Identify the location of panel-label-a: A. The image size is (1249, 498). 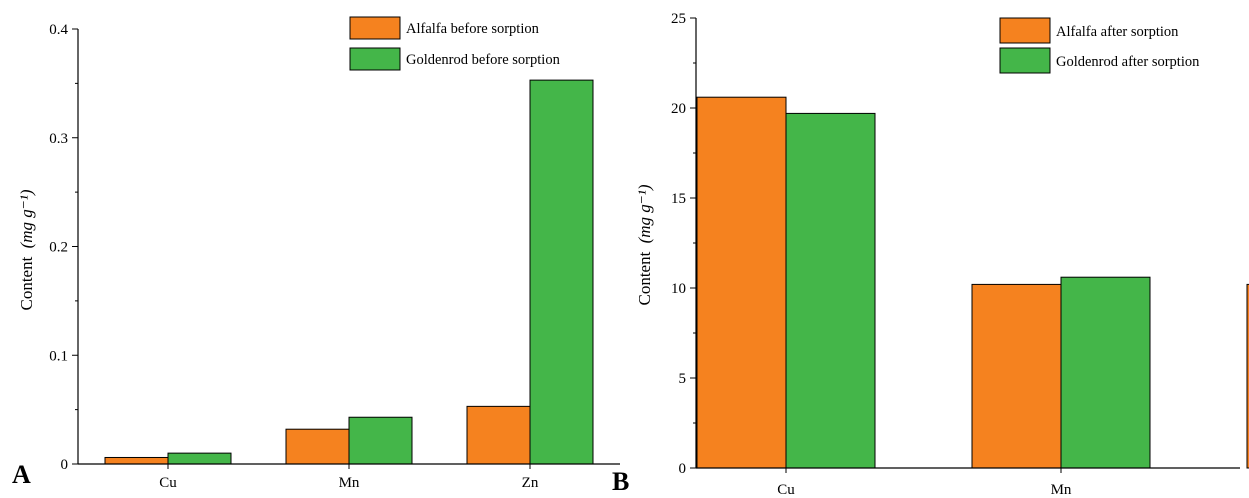
(21, 474).